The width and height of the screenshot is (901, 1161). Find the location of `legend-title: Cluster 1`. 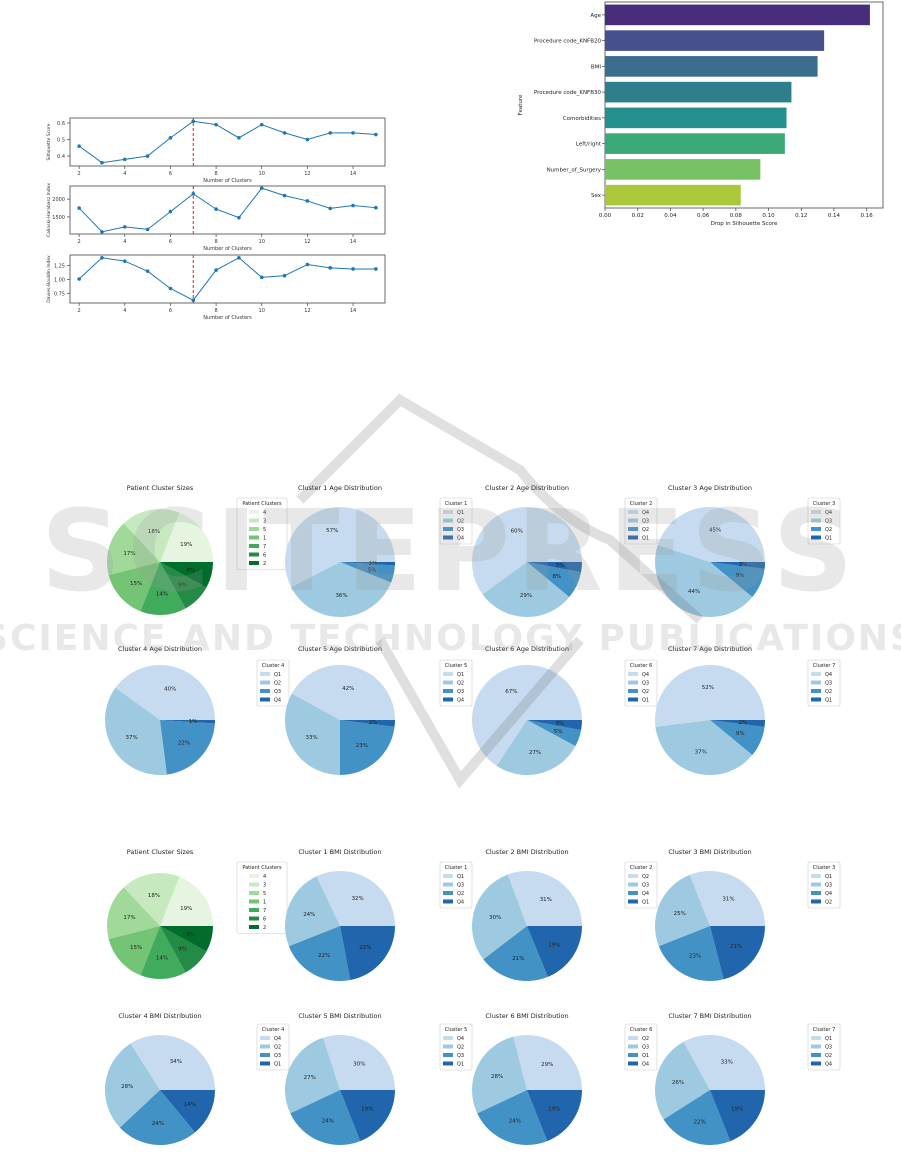

legend-title: Cluster 1 is located at coordinates (456, 868).